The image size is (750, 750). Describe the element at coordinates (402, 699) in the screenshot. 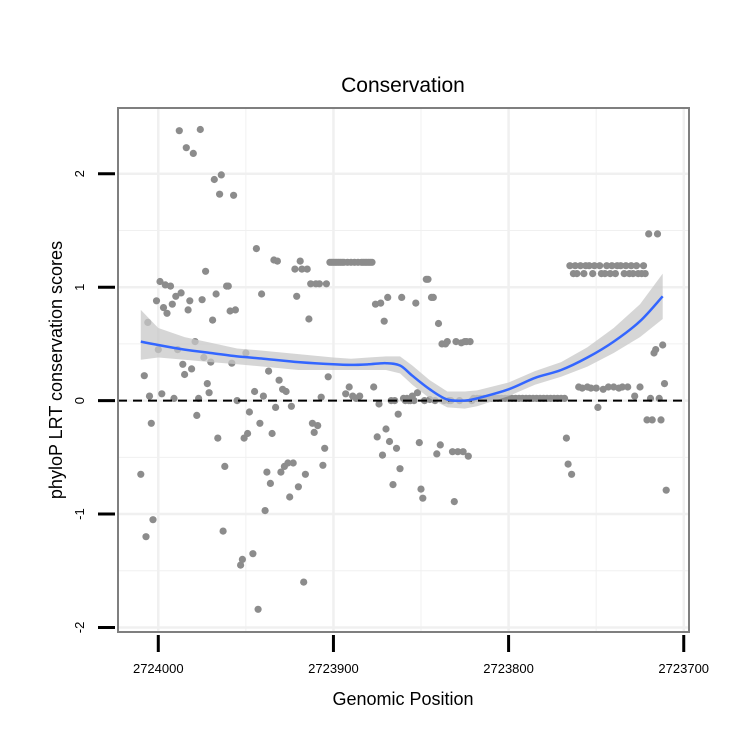

I see `x-axis-label: Genomic Position` at that location.